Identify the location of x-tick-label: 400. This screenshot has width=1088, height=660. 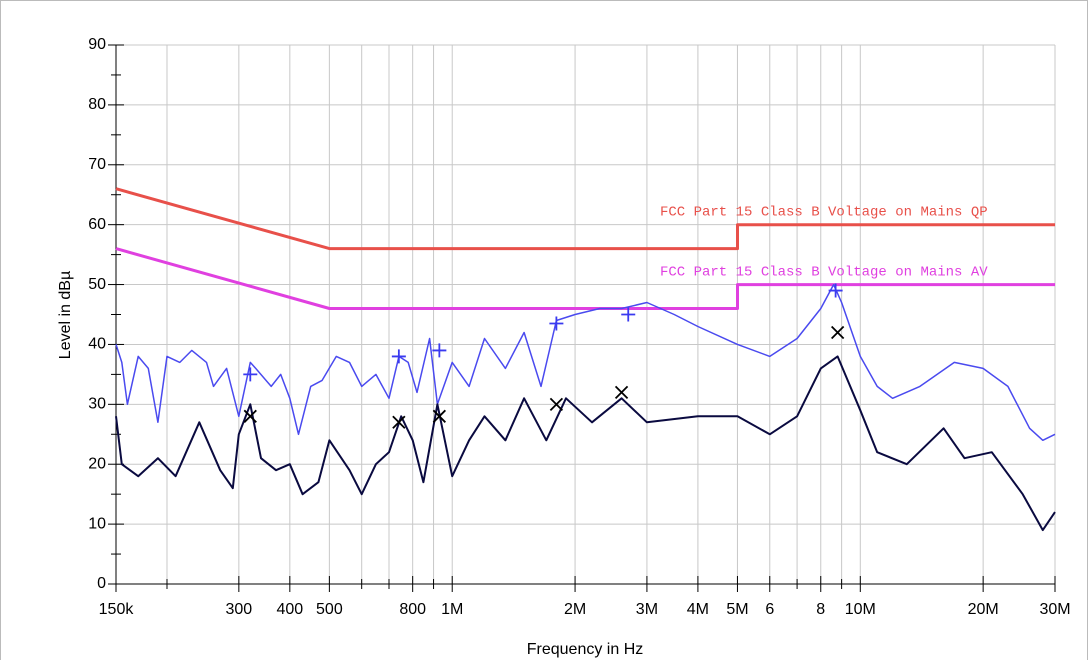
(289, 609).